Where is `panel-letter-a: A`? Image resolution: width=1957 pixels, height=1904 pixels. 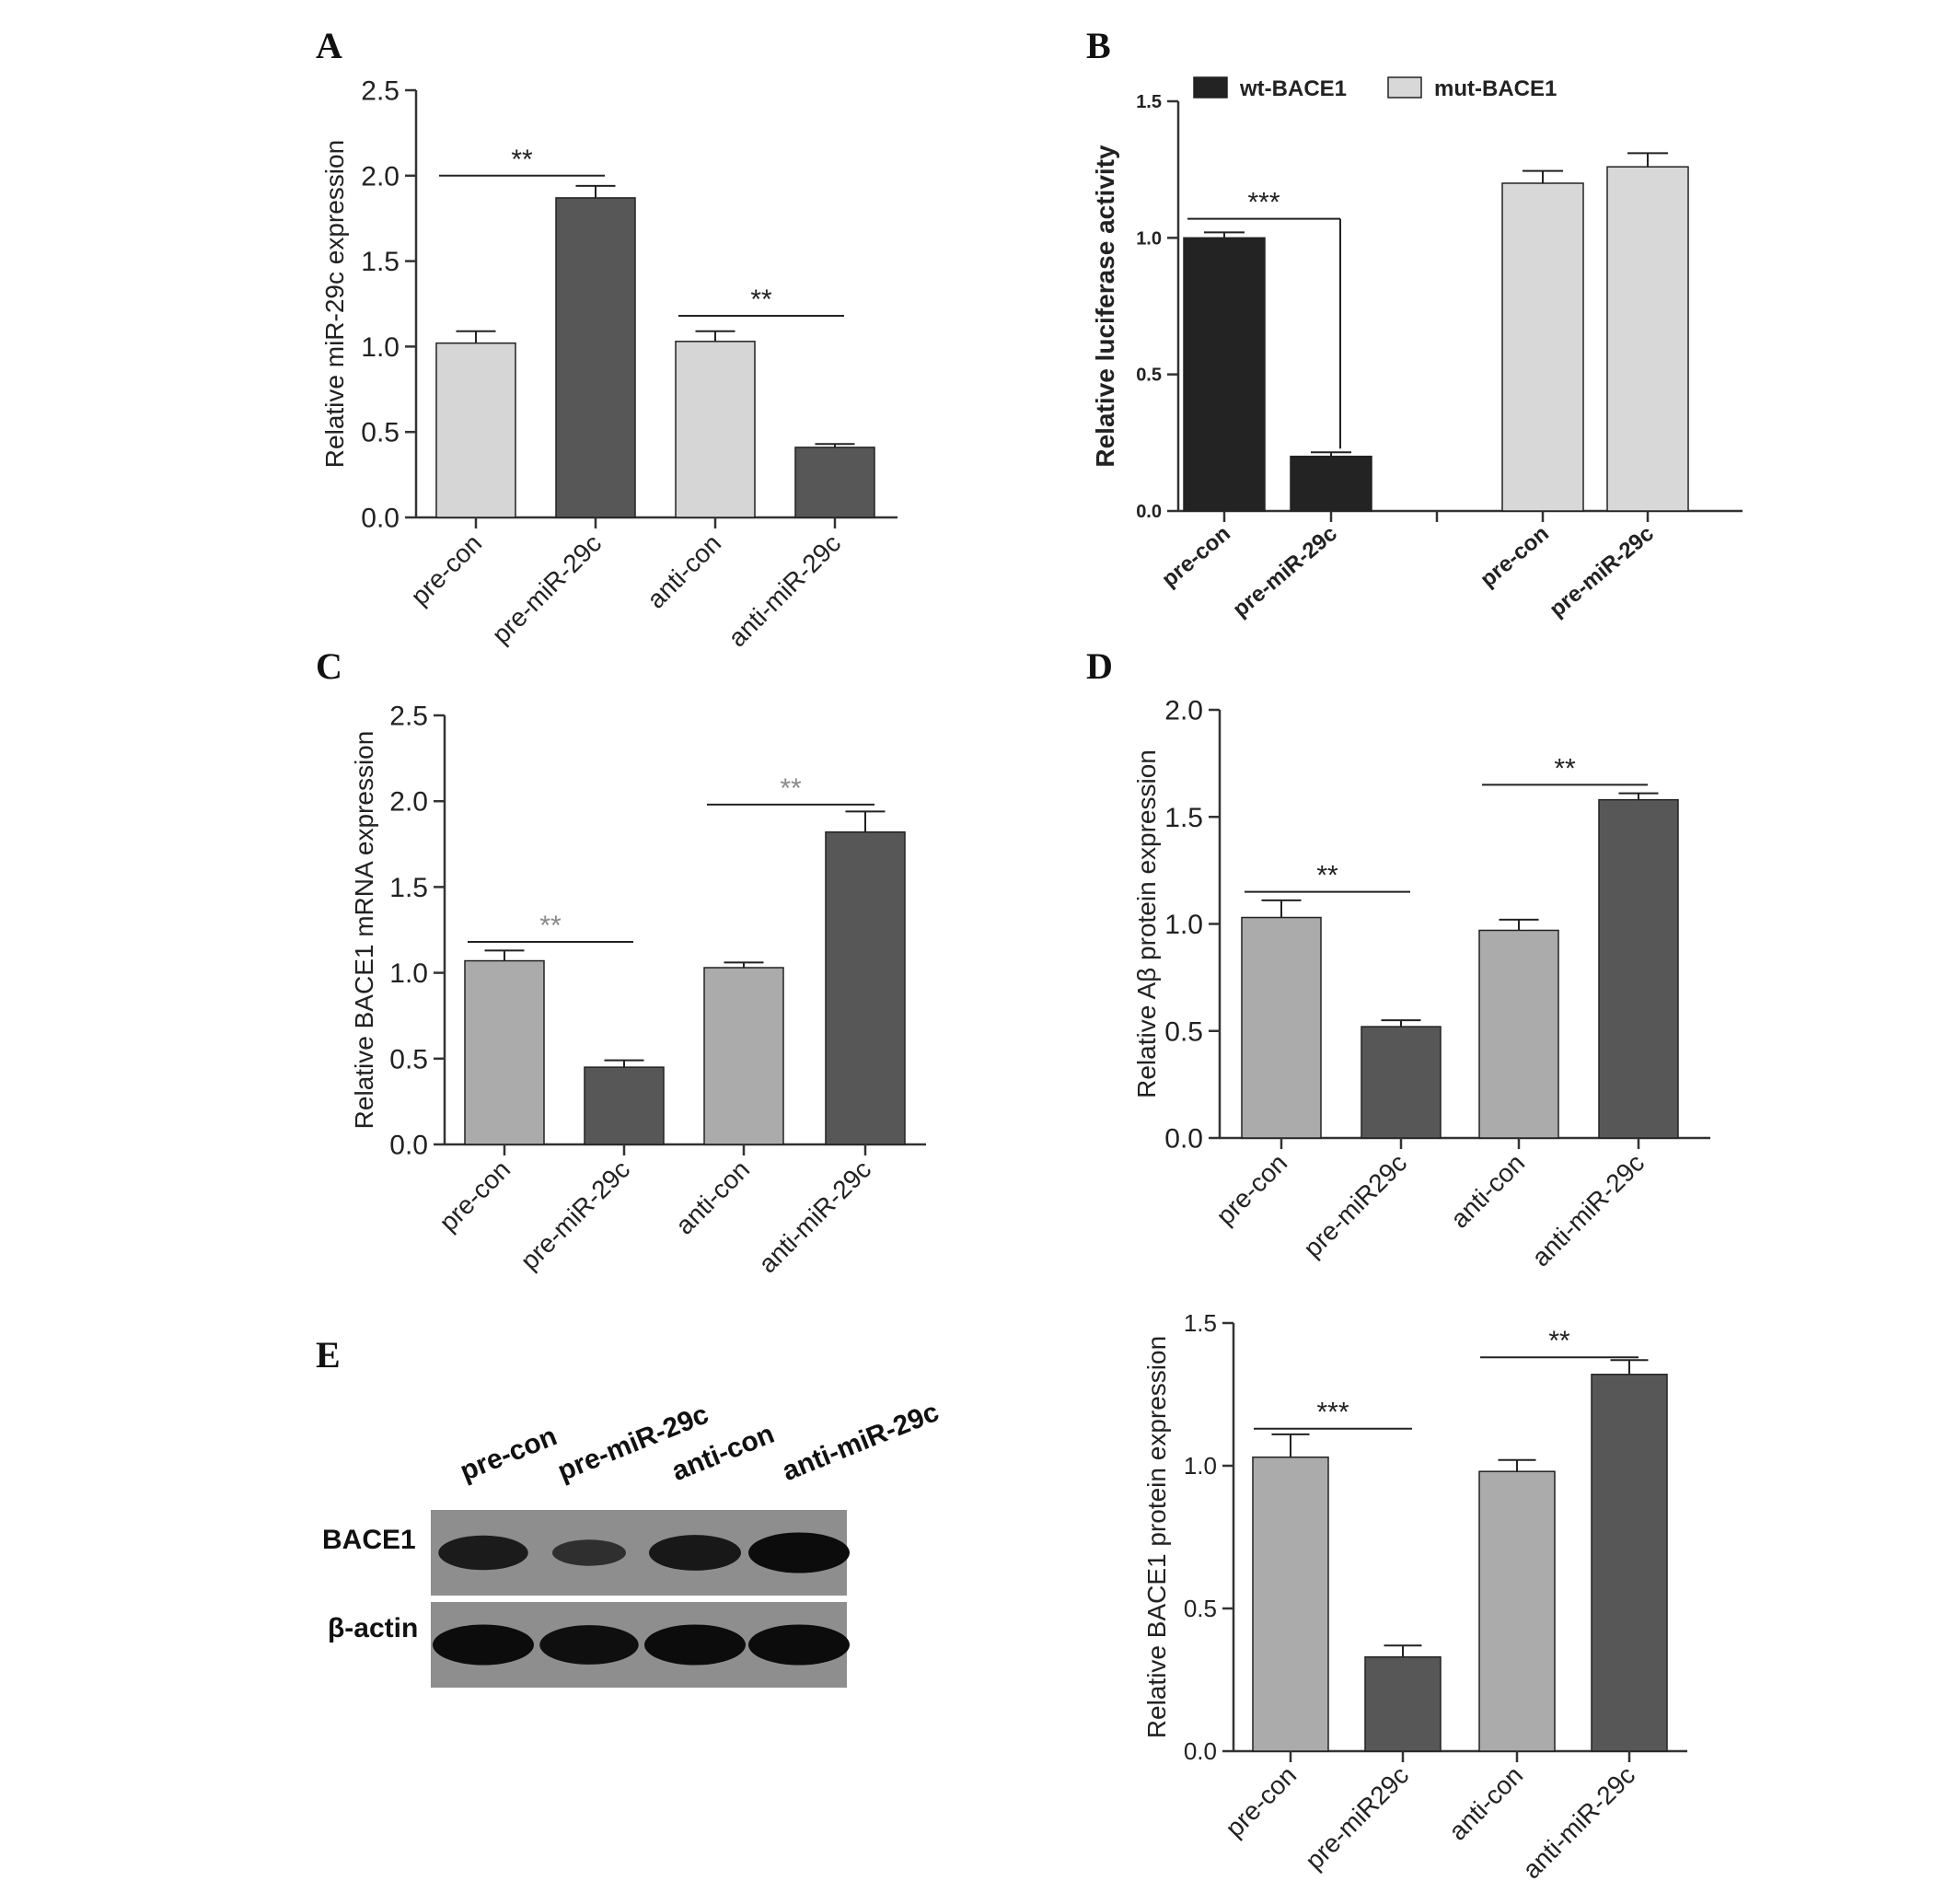
panel-letter-a: A is located at coordinates (329, 45).